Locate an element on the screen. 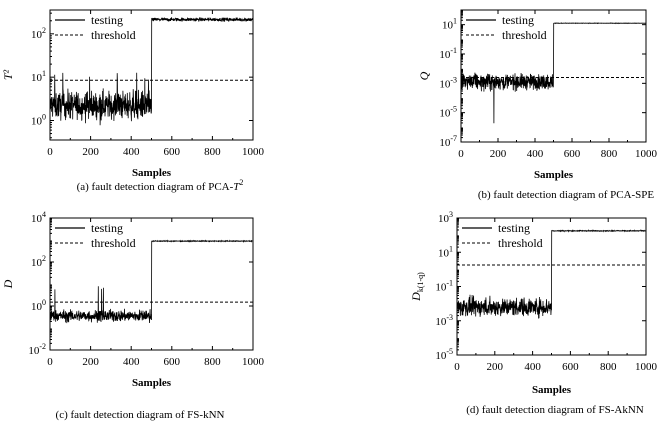 The image size is (666, 432). chart-caption: (c) fault detection diagram of FS-kNN is located at coordinates (140, 415).